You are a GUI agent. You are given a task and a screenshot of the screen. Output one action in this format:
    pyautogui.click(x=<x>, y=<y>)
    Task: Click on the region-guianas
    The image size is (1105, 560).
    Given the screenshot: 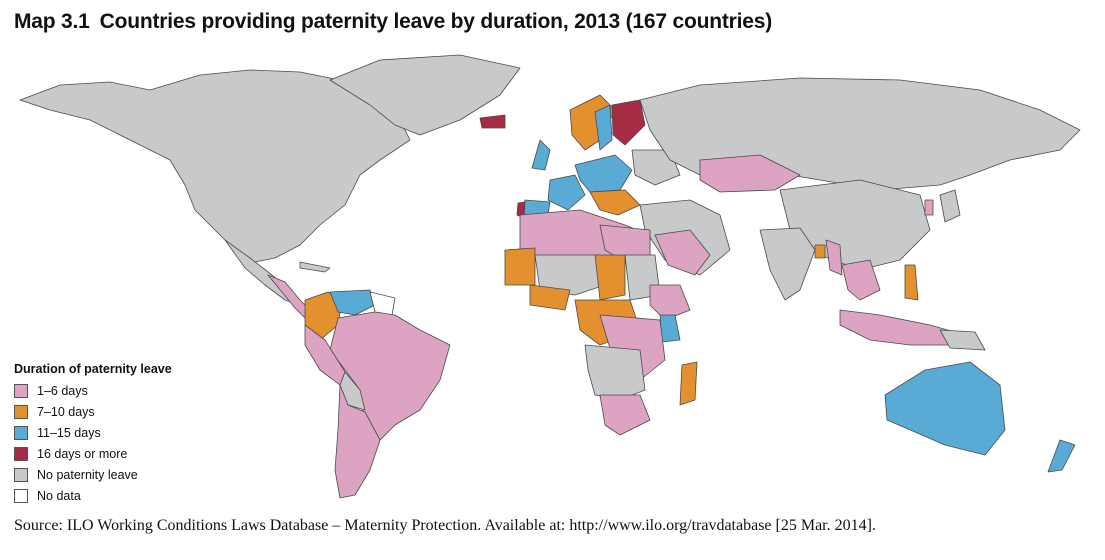 What is the action you would take?
    pyautogui.click(x=382, y=303)
    